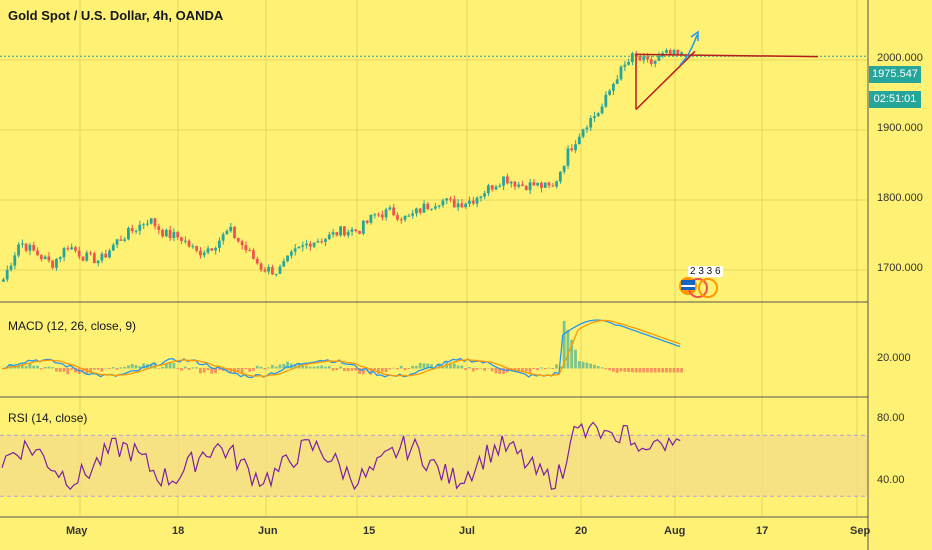  I want to click on x-tick-18: 18, so click(178, 531).